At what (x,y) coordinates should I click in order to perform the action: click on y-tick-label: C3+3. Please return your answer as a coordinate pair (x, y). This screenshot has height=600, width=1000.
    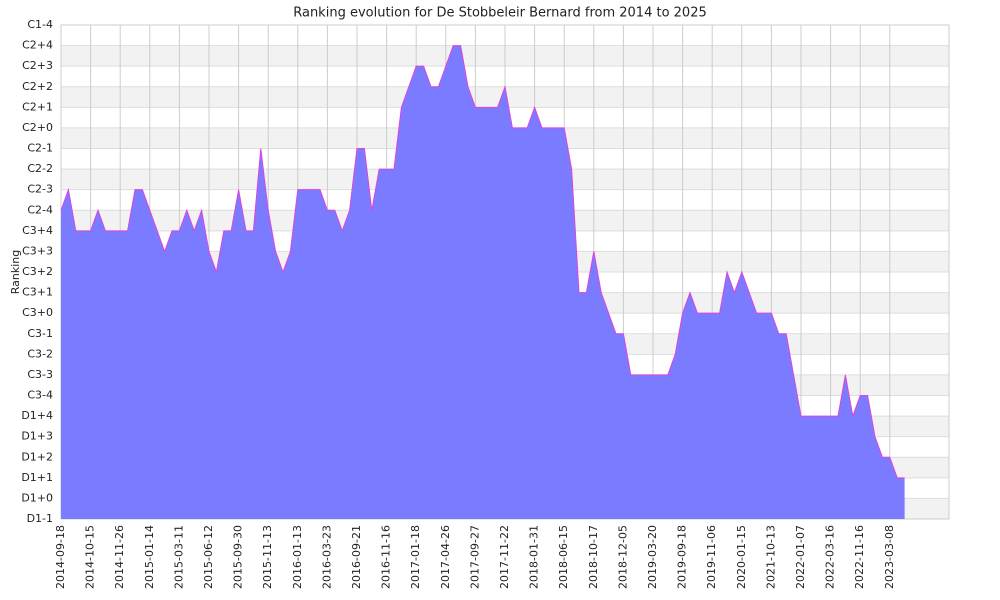
    Looking at the image, I should click on (37, 250).